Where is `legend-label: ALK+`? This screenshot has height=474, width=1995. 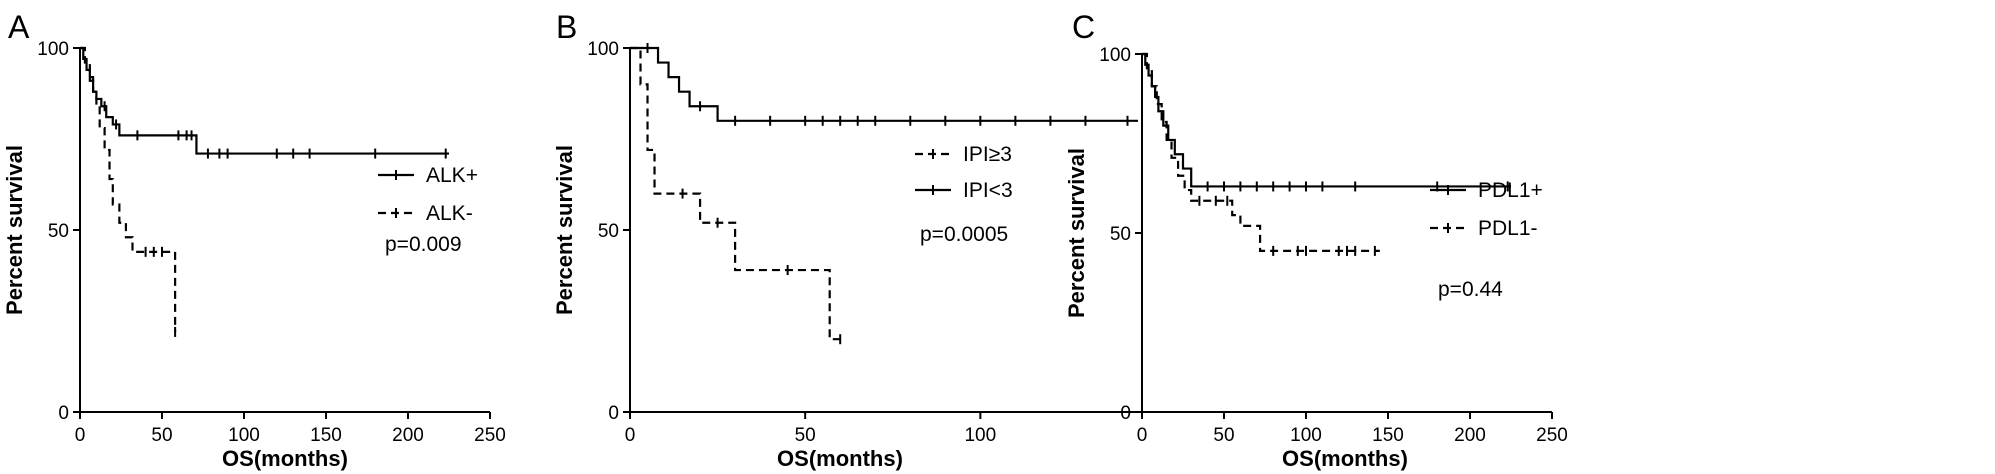
legend-label: ALK+ is located at coordinates (452, 175).